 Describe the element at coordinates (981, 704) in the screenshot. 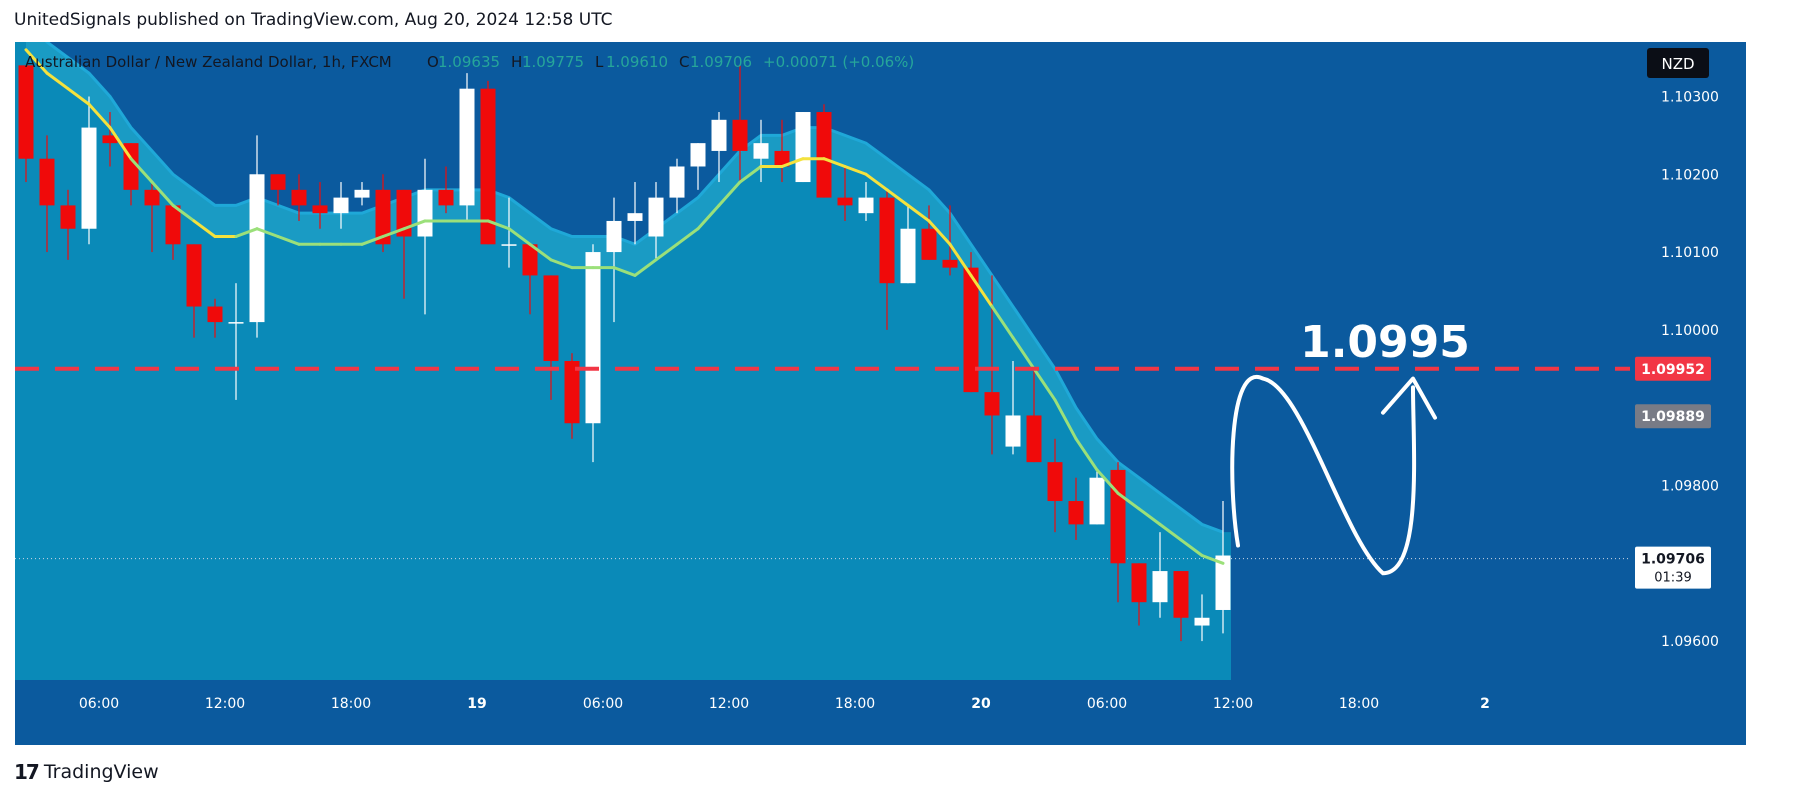

I see `time-tick-label: 20` at that location.